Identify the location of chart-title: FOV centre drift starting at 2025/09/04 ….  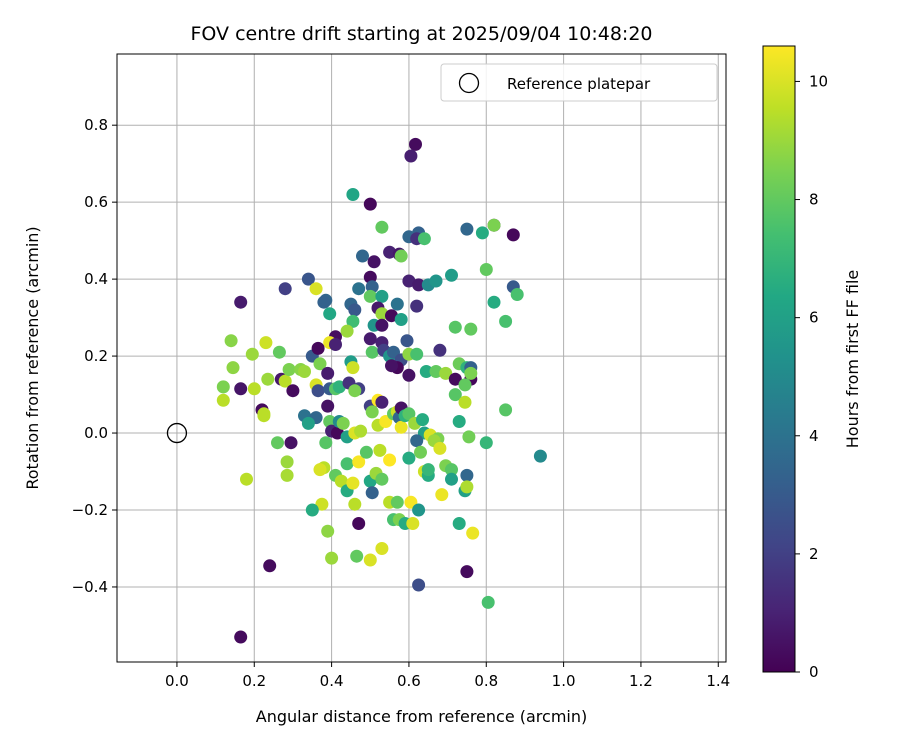
(421, 34).